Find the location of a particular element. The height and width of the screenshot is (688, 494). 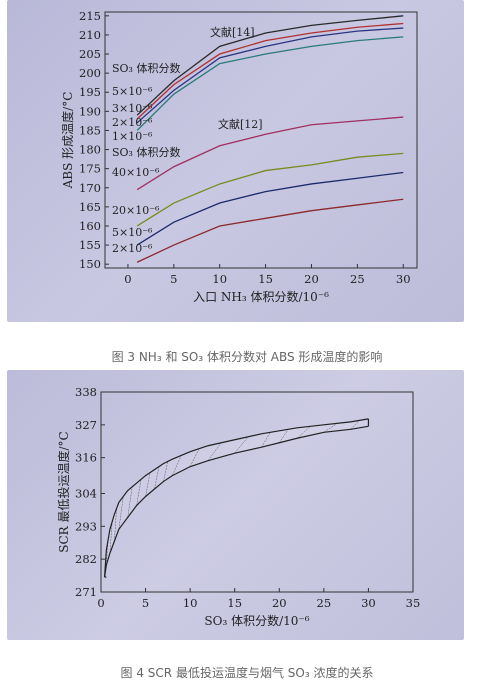

x-tick-label: 35 is located at coordinates (413, 603).